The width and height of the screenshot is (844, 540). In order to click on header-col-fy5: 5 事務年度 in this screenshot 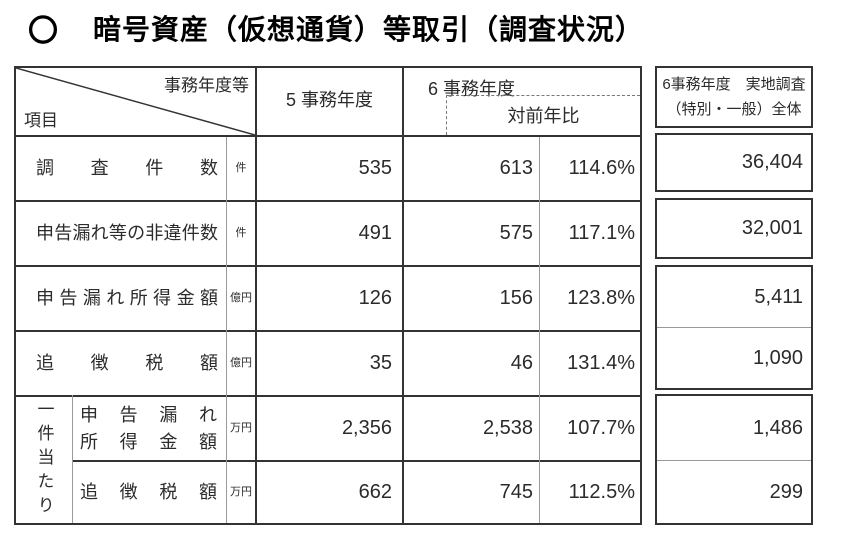, I will do `click(329, 100)`.